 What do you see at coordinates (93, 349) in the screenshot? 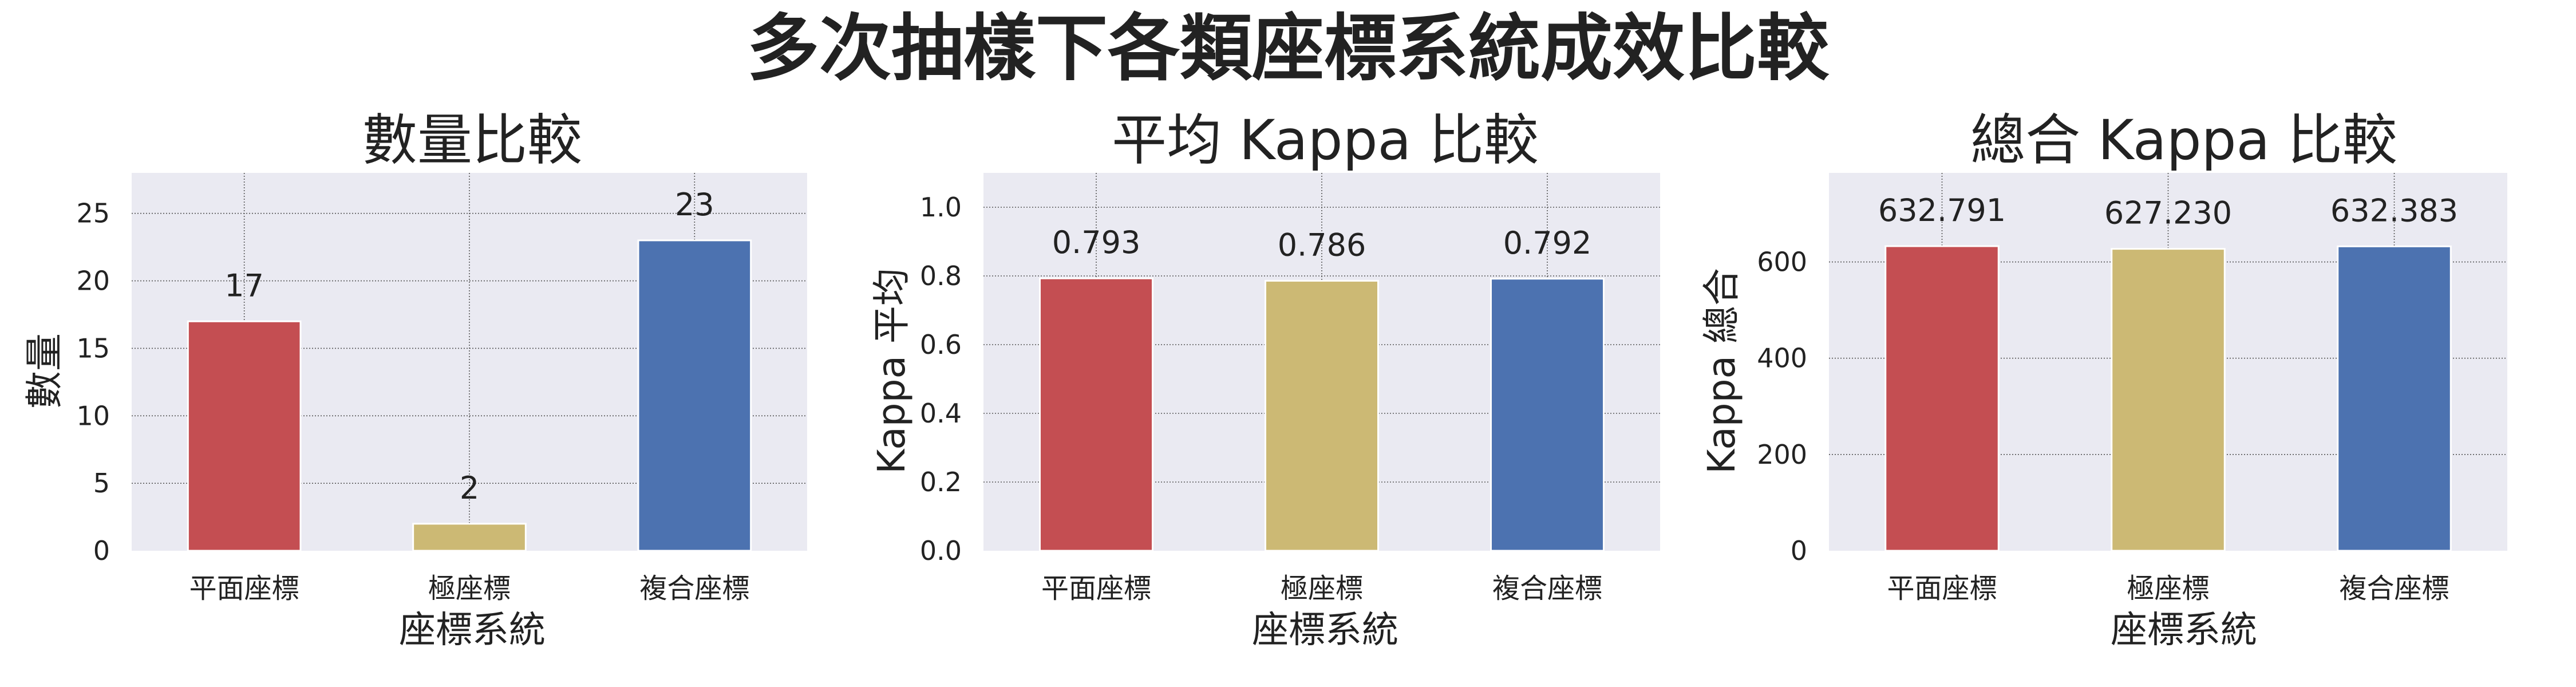
I see `y-tick-label: 15` at bounding box center [93, 349].